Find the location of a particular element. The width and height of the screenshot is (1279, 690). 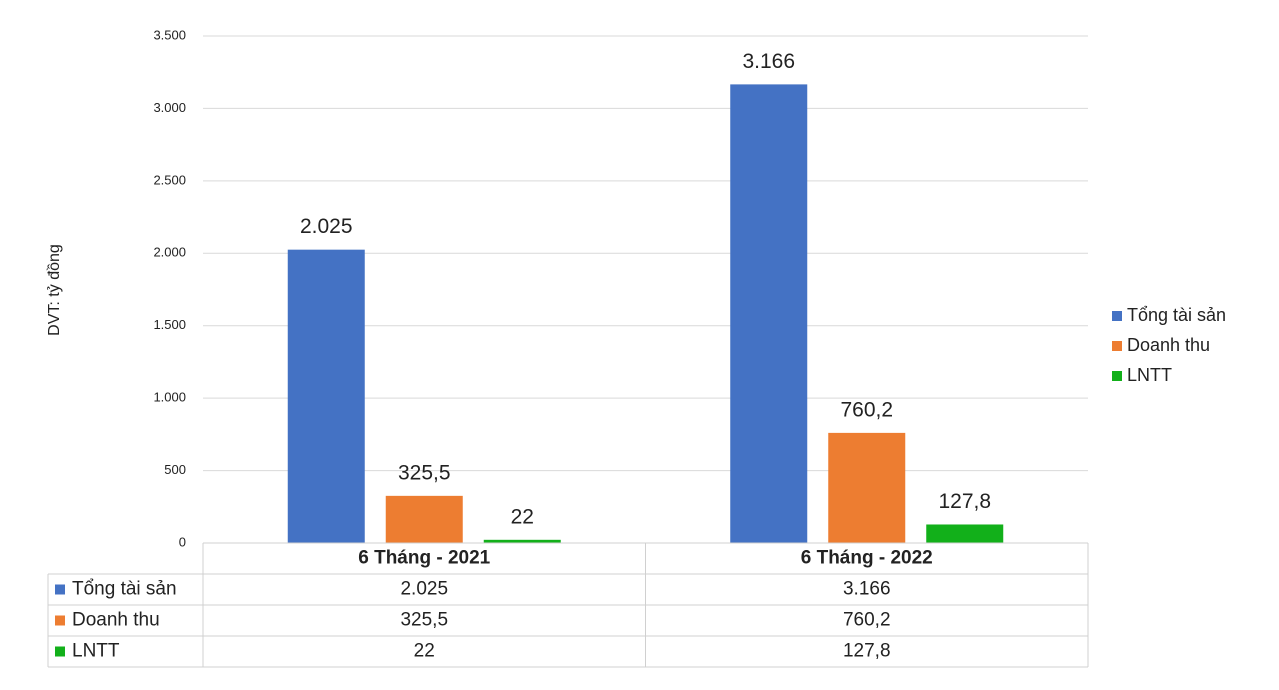

table-row-label: LNTT is located at coordinates (96, 651).